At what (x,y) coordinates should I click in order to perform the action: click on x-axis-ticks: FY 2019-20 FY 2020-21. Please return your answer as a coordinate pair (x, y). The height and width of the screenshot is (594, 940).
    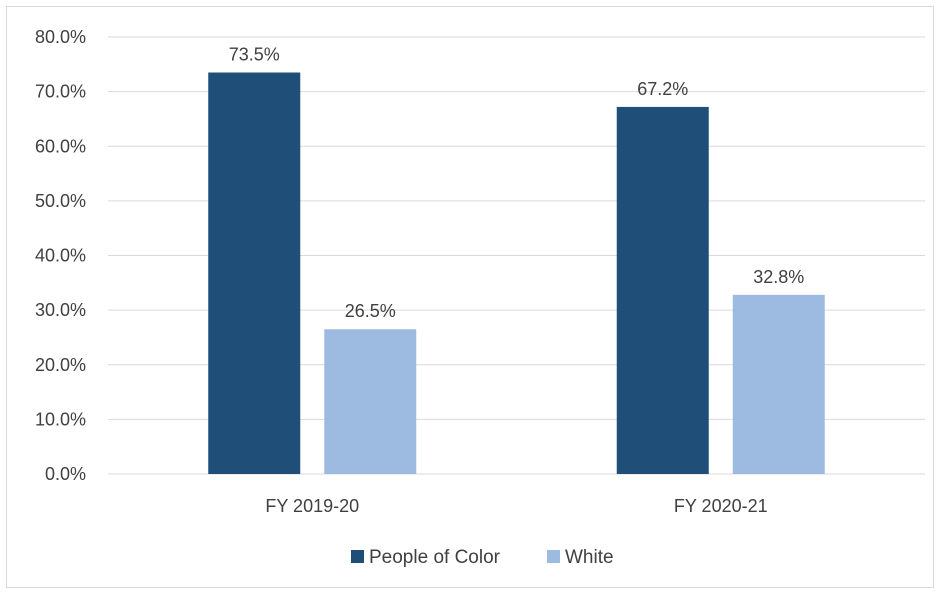
    Looking at the image, I should click on (516, 506).